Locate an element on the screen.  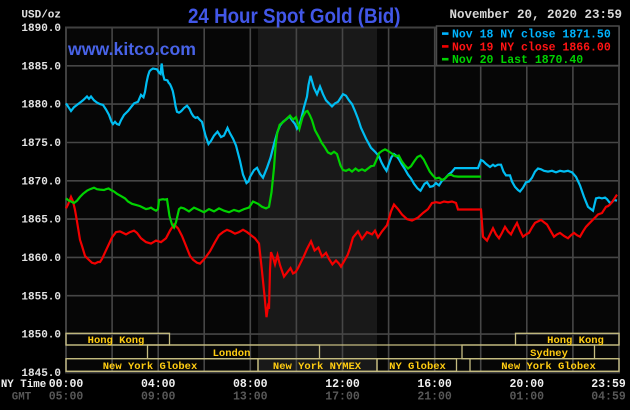
svg-text: 13:00 is located at coordinates (250, 397).